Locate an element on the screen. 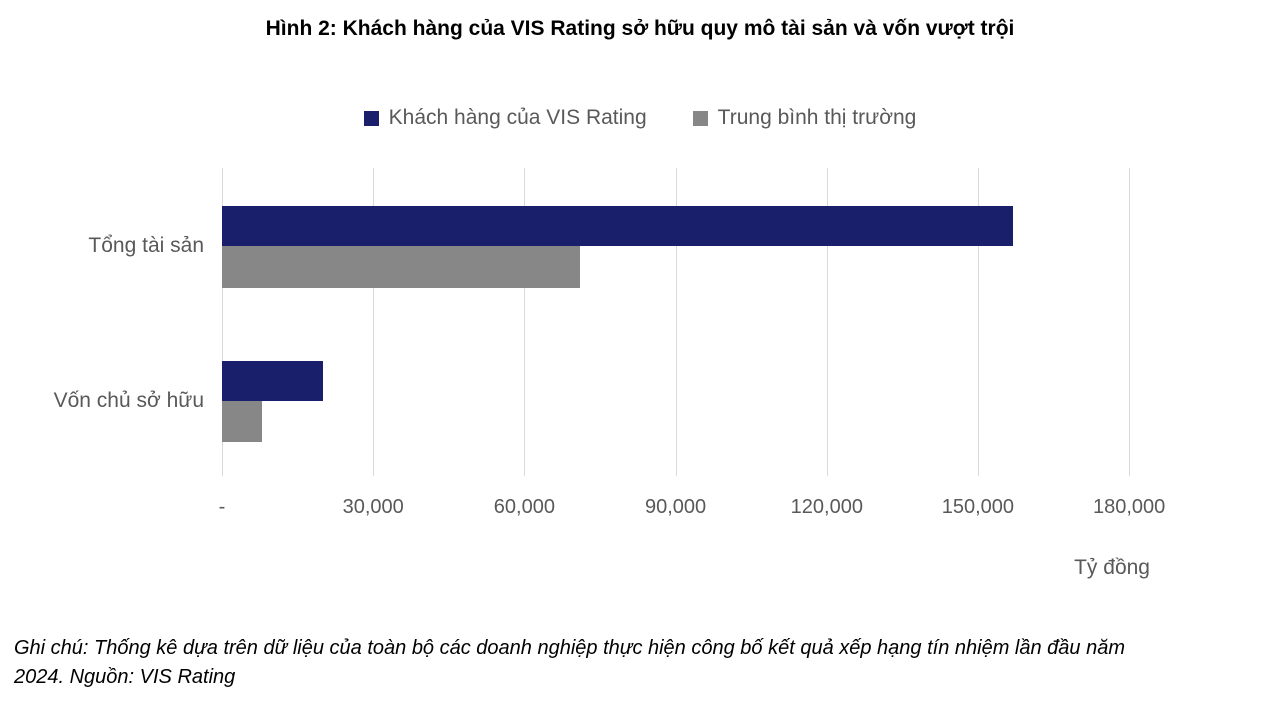  x-tick-label: 90,000 is located at coordinates (676, 507).